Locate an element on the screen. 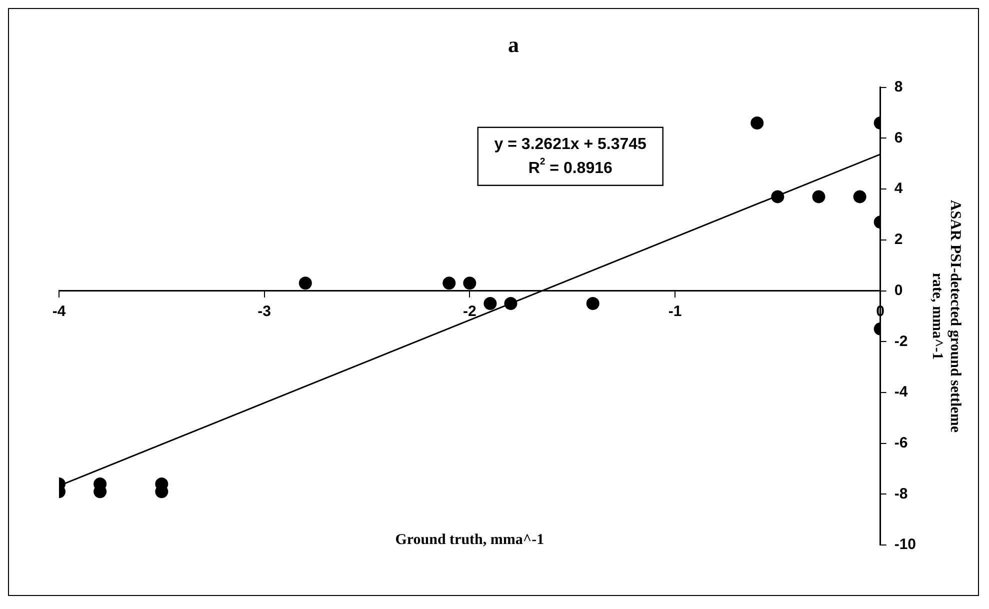 This screenshot has width=989, height=609. y-tick-label: -4 is located at coordinates (901, 392).